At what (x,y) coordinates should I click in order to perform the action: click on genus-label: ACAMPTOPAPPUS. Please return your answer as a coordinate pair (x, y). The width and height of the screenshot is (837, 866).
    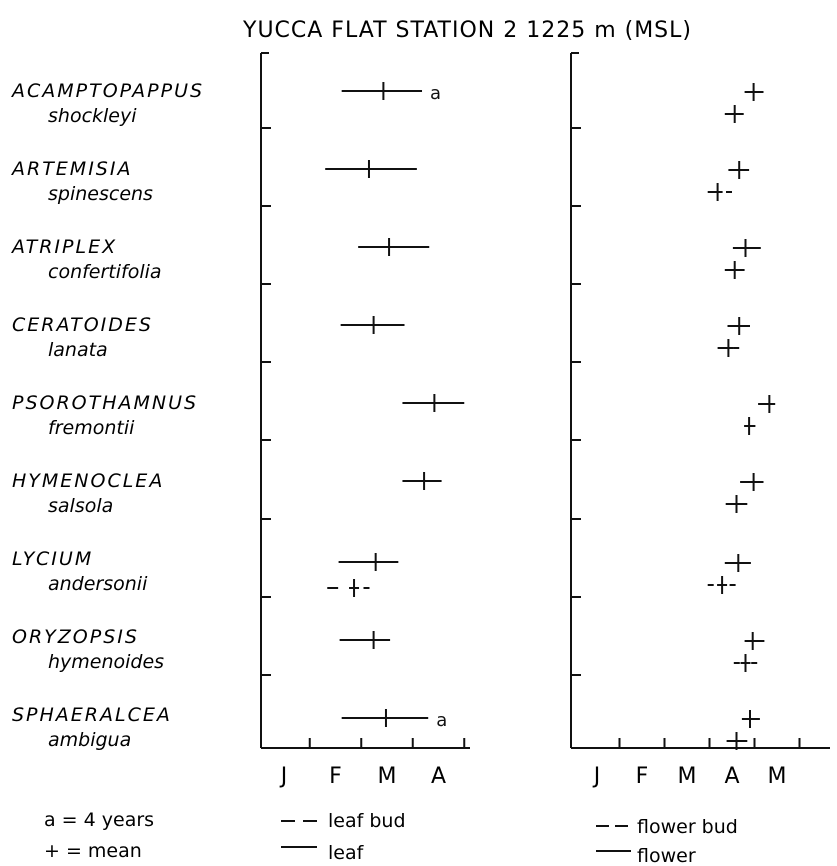
    Looking at the image, I should click on (107, 91).